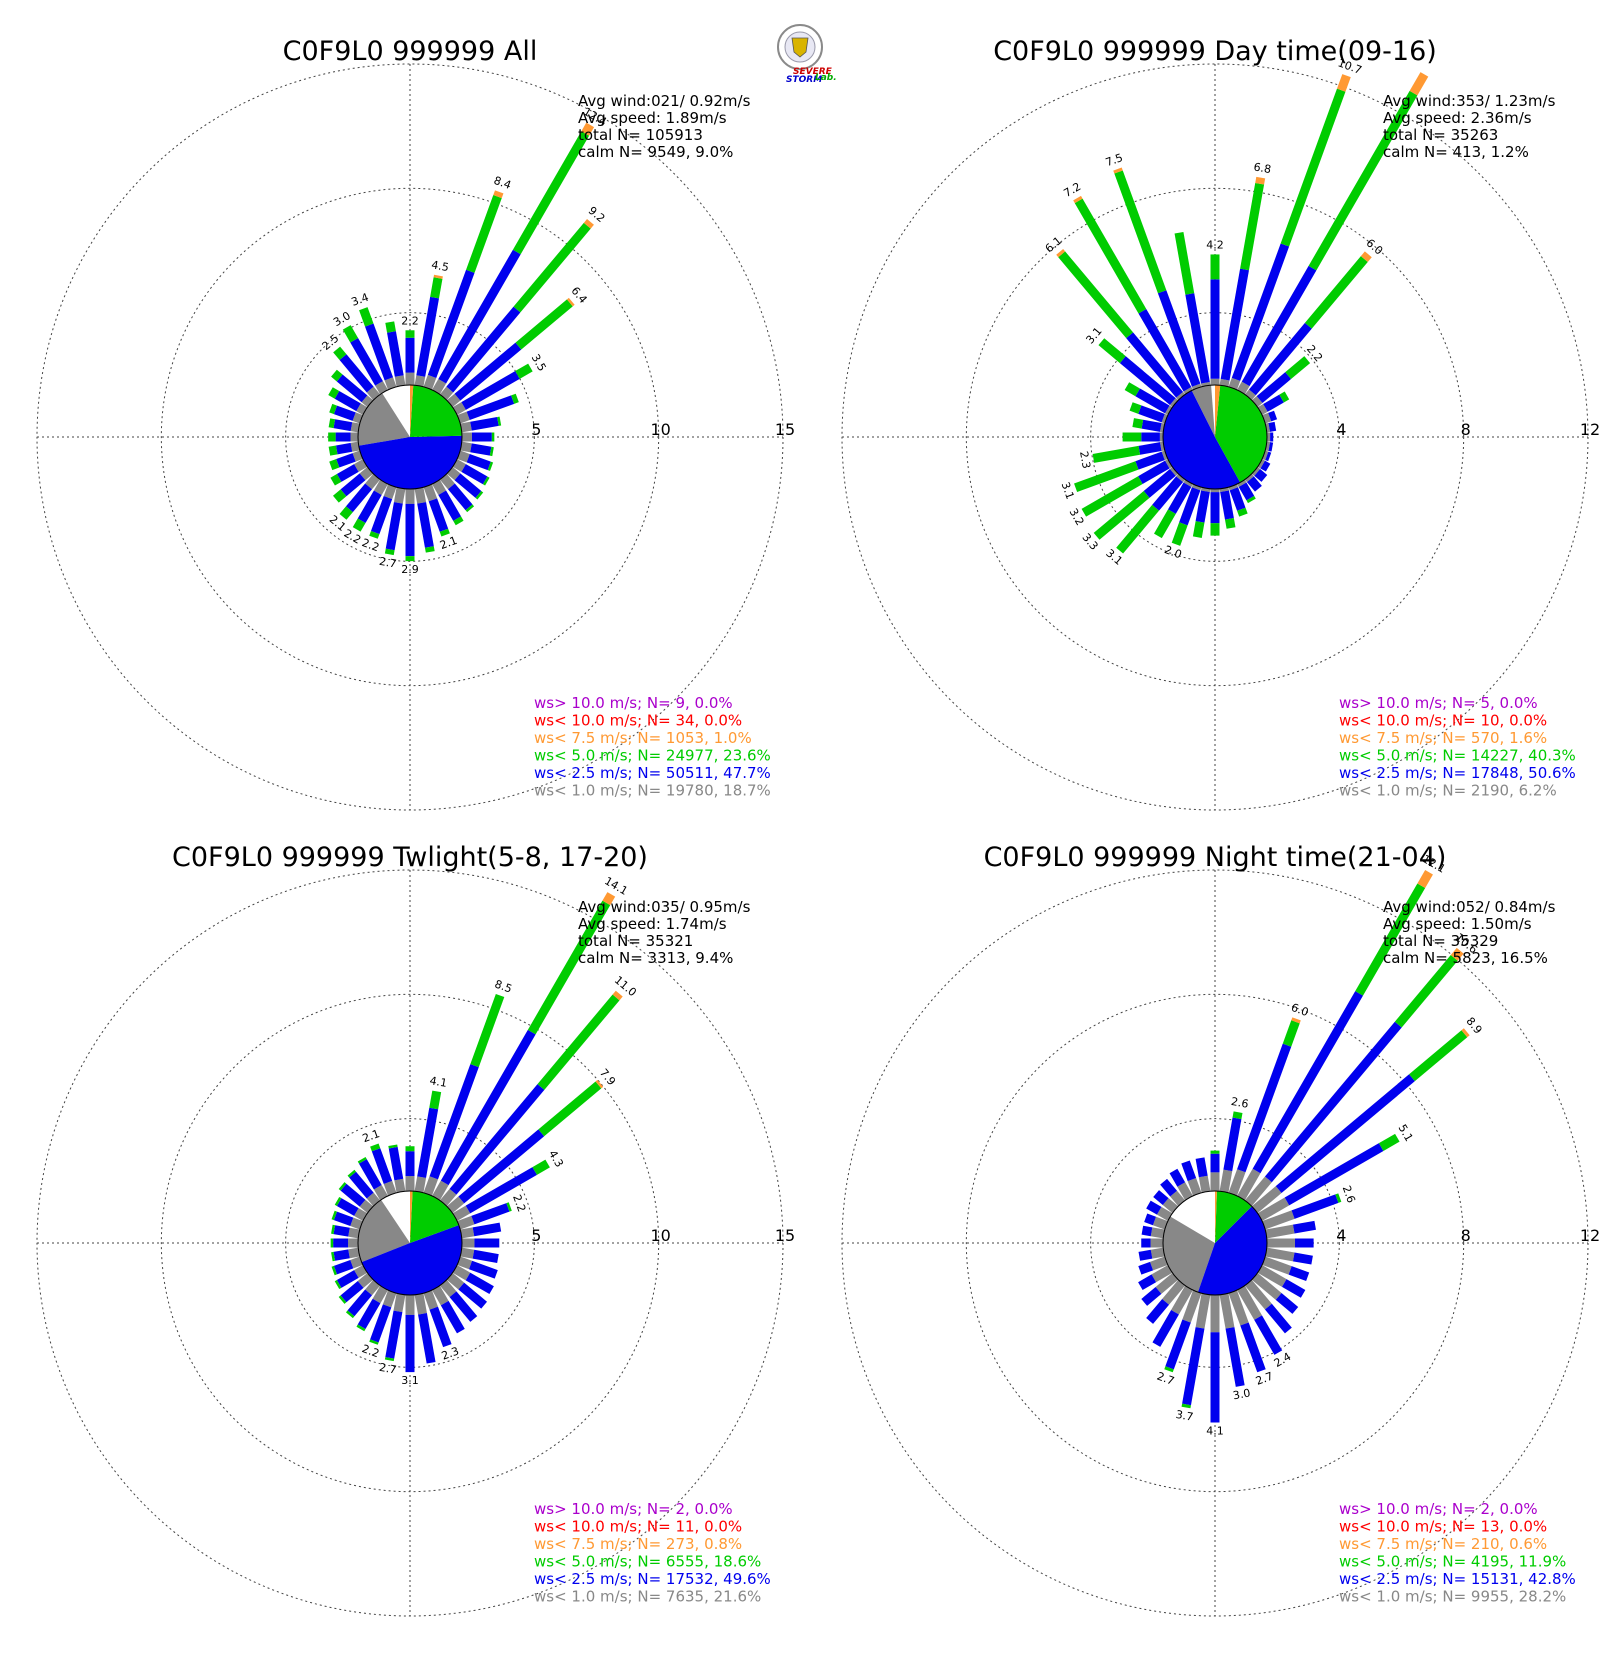 This screenshot has height=1660, width=1620. What do you see at coordinates (813, 72) in the screenshot?
I see `logo-word-severe: SEVERE` at bounding box center [813, 72].